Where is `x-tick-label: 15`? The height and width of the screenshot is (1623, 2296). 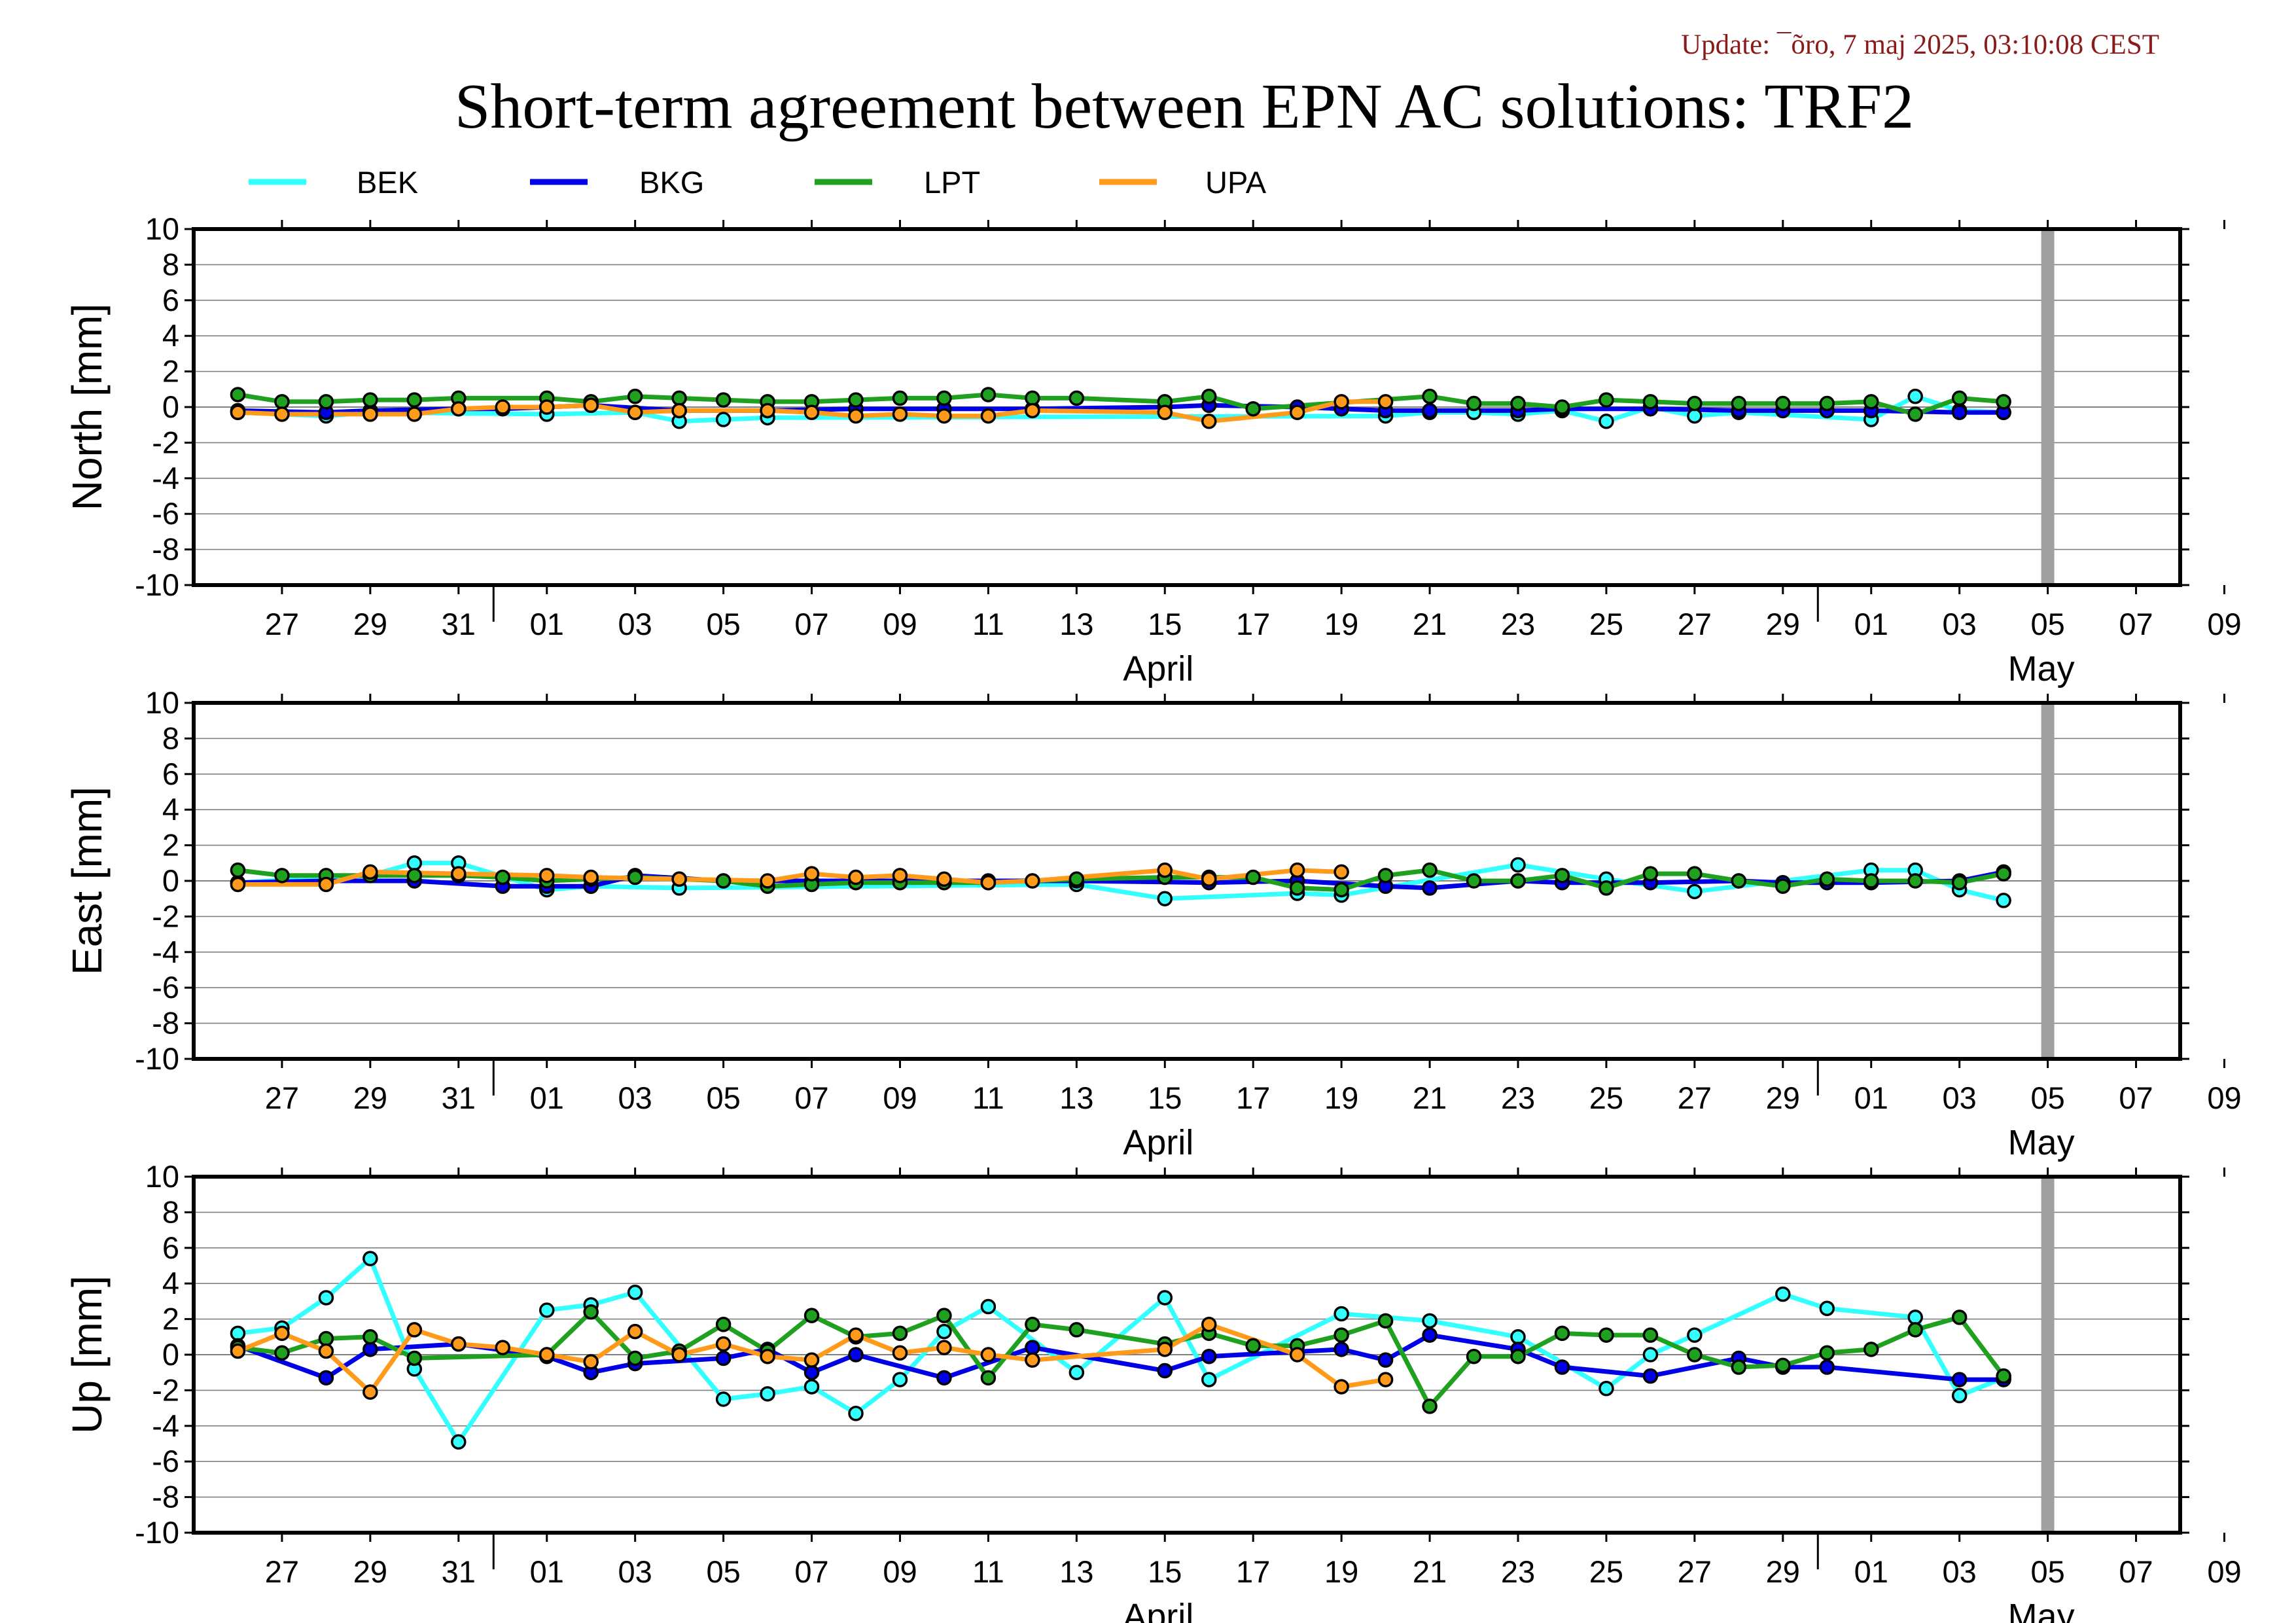 x-tick-label: 15 is located at coordinates (1165, 624).